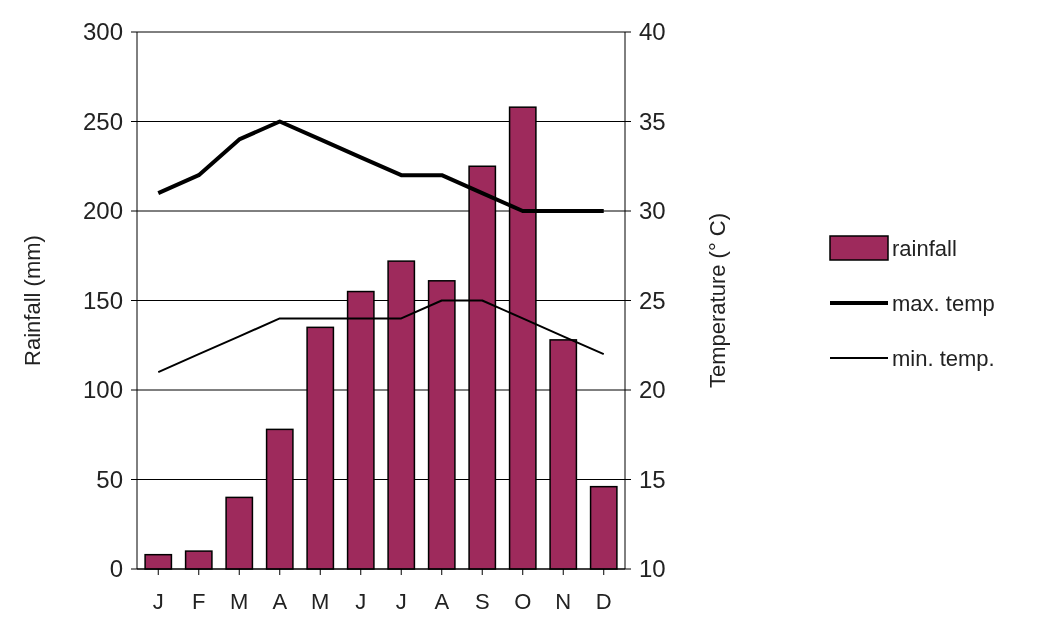  I want to click on y-tick-label: 50, so click(109, 479).